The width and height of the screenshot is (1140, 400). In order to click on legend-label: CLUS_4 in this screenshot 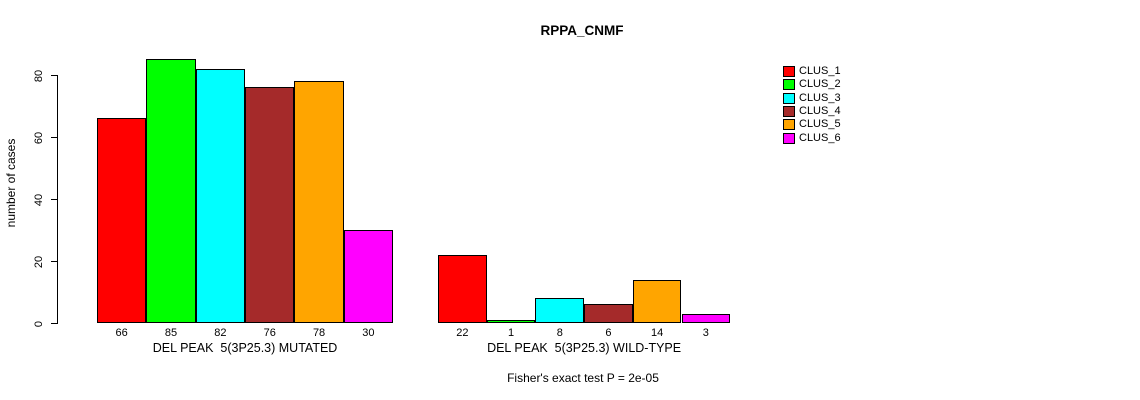, I will do `click(820, 110)`.